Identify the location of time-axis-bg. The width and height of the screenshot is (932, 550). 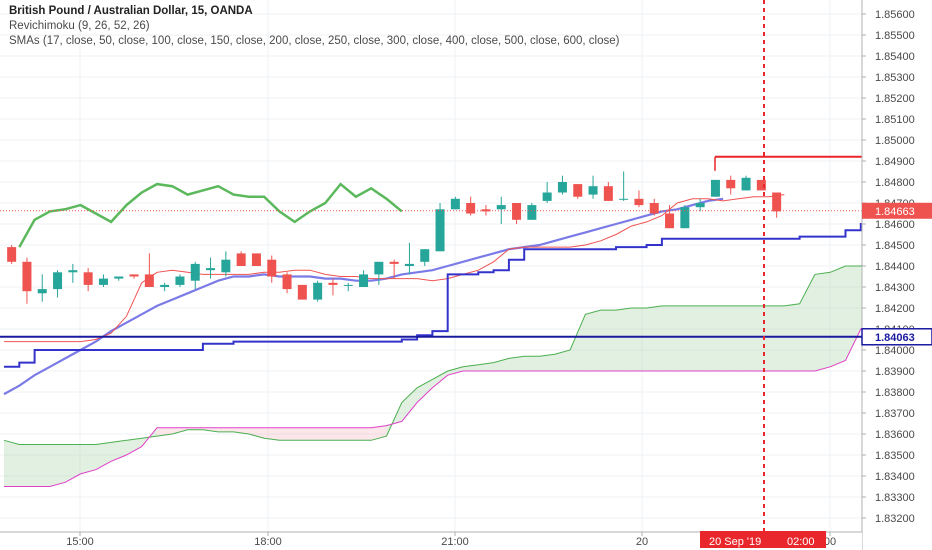
(431, 541).